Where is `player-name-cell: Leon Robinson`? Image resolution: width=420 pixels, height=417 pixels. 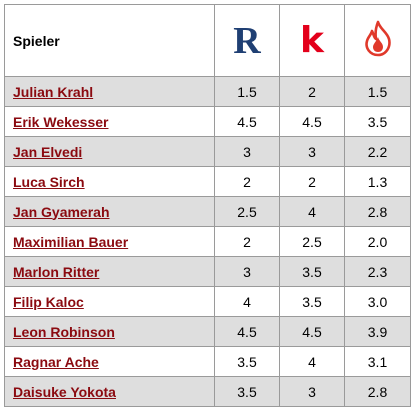 player-name-cell: Leon Robinson is located at coordinates (109, 331).